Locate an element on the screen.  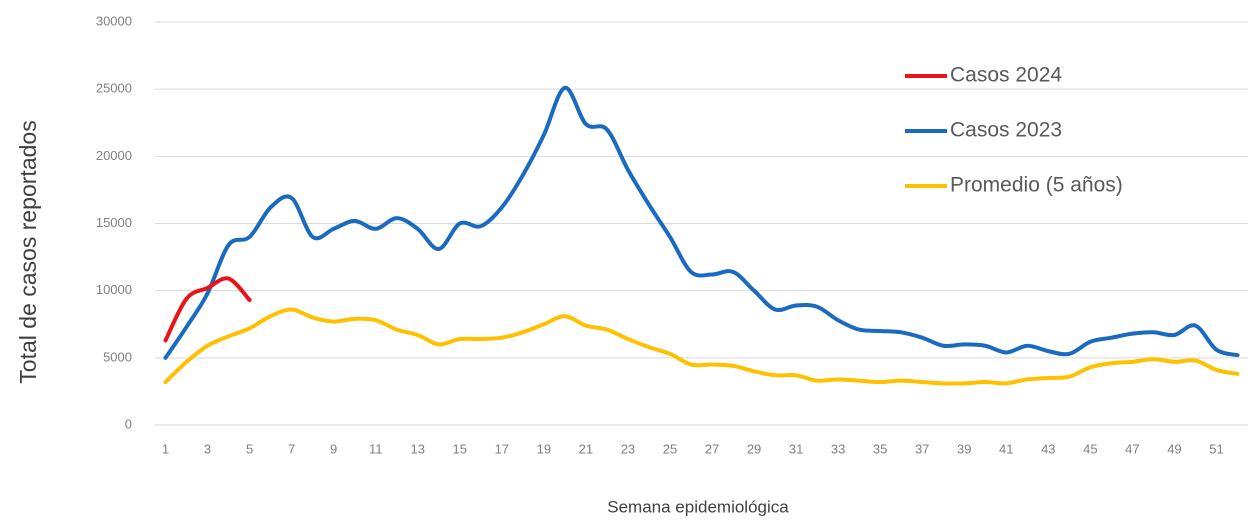
x-tick-label: 21 is located at coordinates (586, 448).